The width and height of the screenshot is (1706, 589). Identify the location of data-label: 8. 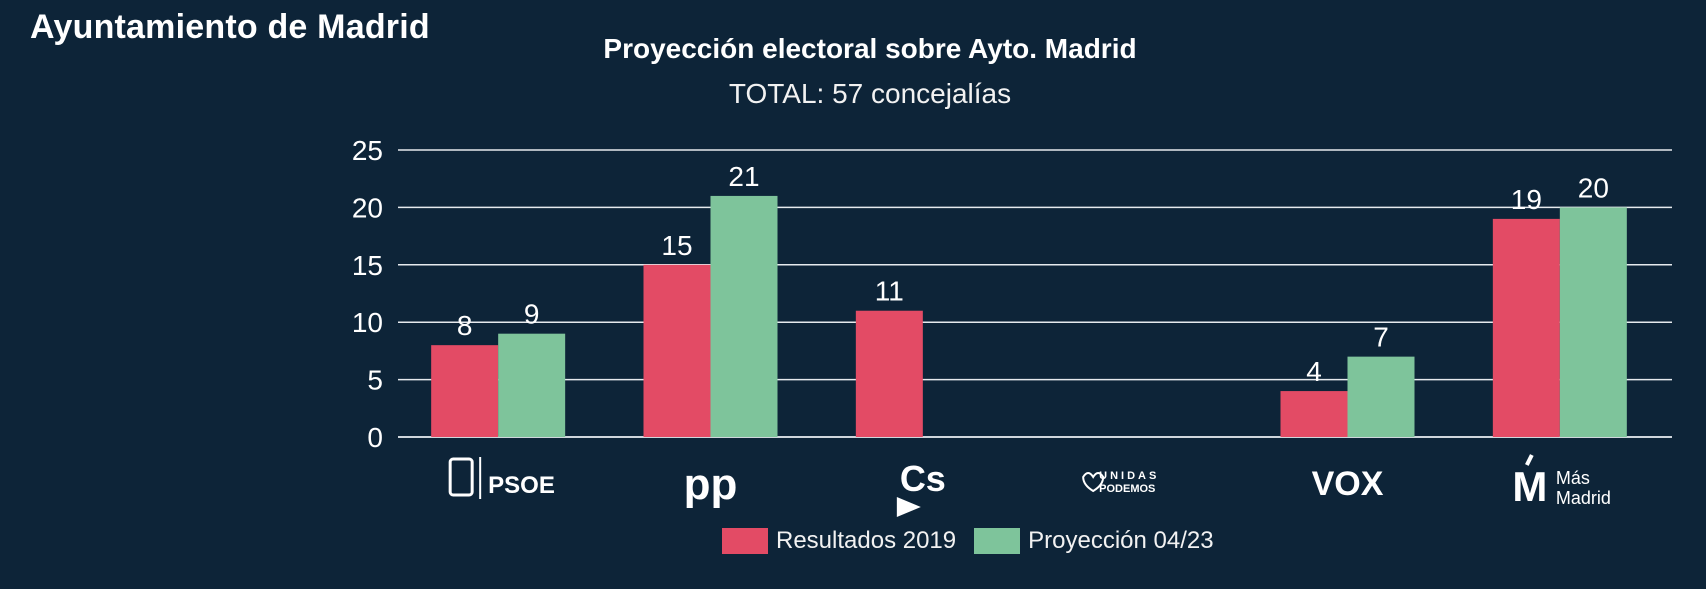
(465, 325).